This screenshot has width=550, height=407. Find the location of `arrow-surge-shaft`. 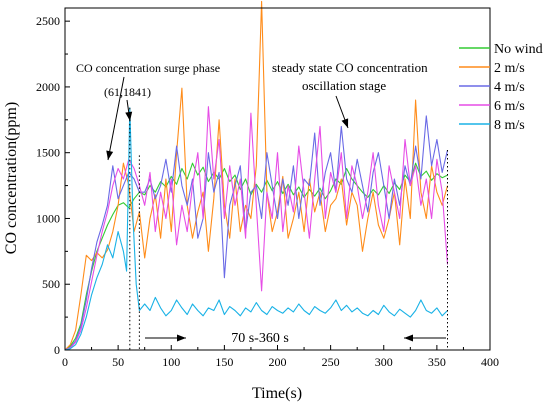

arrow-surge-shaft is located at coordinates (116, 118).